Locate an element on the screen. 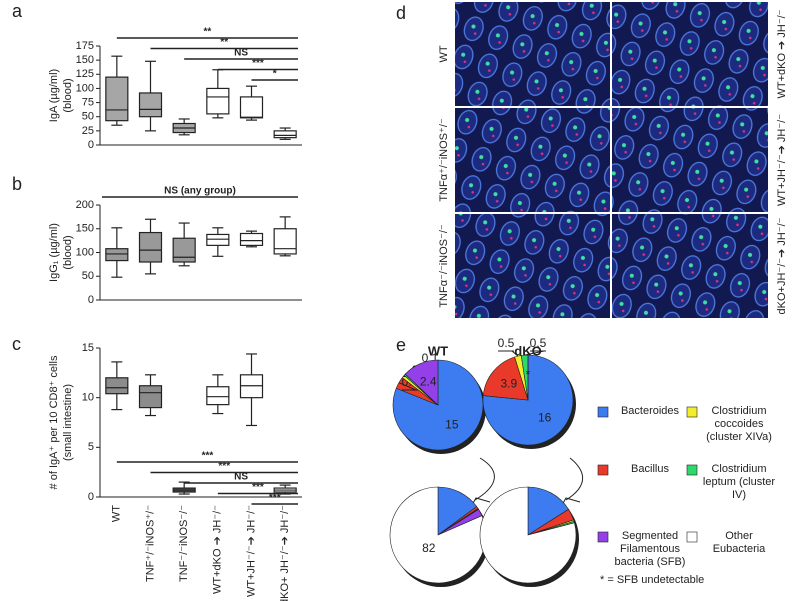 The image size is (800, 601). y-axis-label: (small intestine) is located at coordinates (68, 422).